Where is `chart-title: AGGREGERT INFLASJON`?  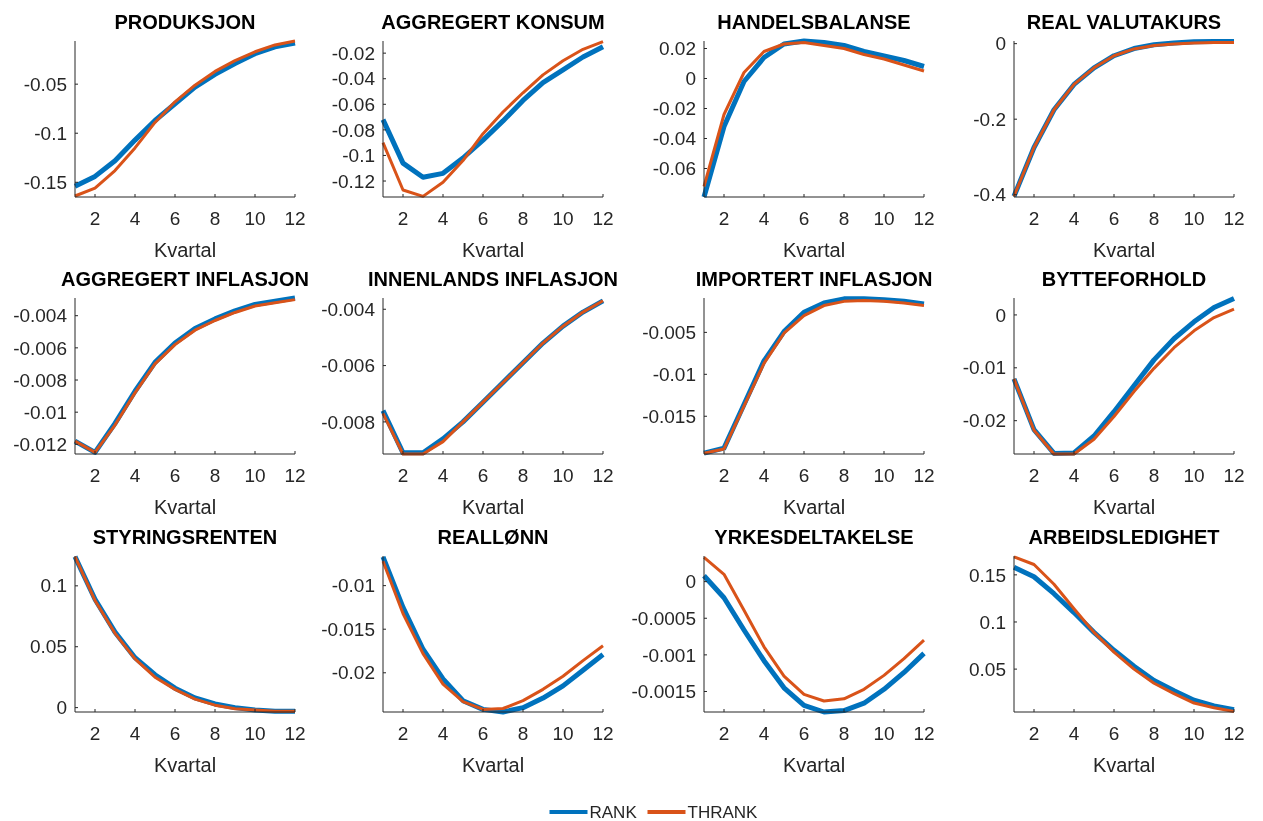
chart-title: AGGREGERT INFLASJON is located at coordinates (185, 279).